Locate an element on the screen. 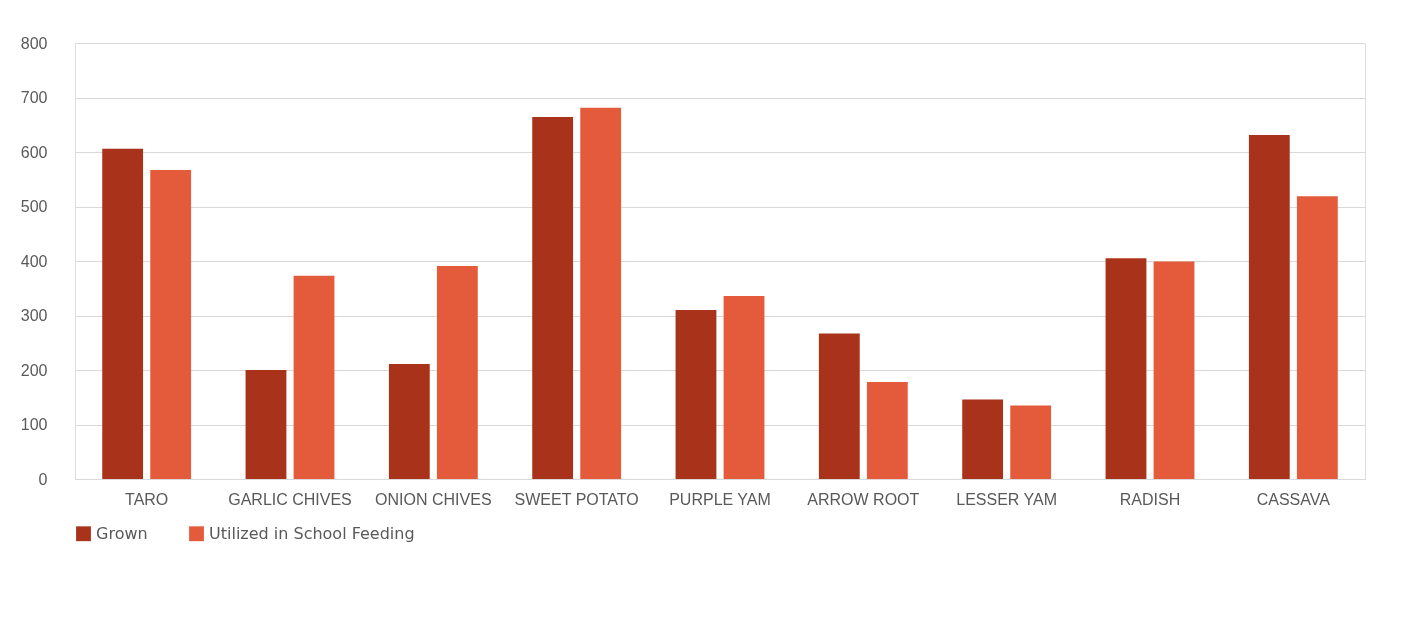 The width and height of the screenshot is (1418, 630). x-tick-label: PURPLE YAM is located at coordinates (720, 499).